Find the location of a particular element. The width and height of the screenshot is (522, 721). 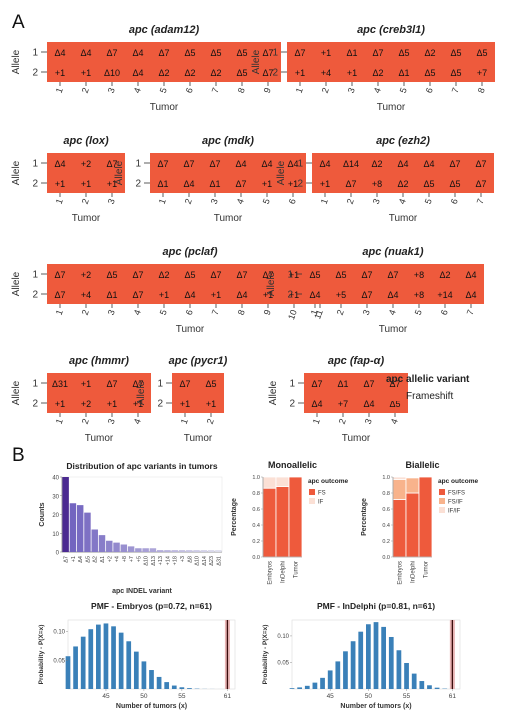

chart-title: Monoallelic is located at coordinates (292, 465).